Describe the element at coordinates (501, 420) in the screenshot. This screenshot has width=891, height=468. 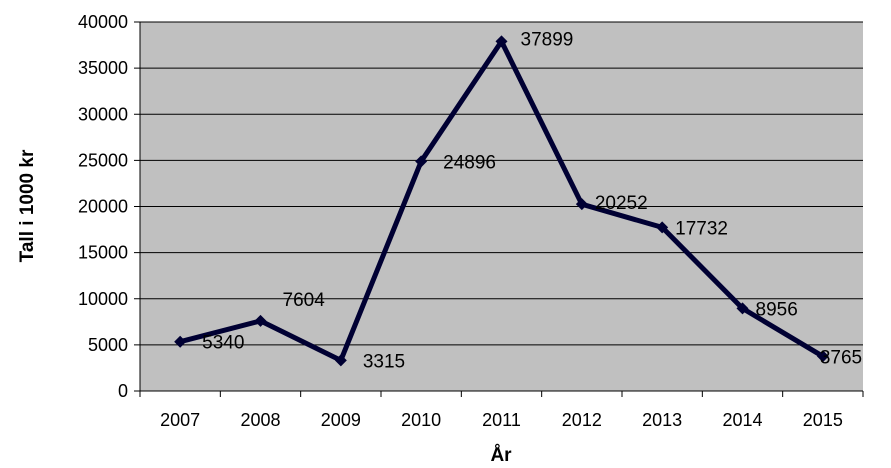
I see `x-tick-label: 2011` at that location.